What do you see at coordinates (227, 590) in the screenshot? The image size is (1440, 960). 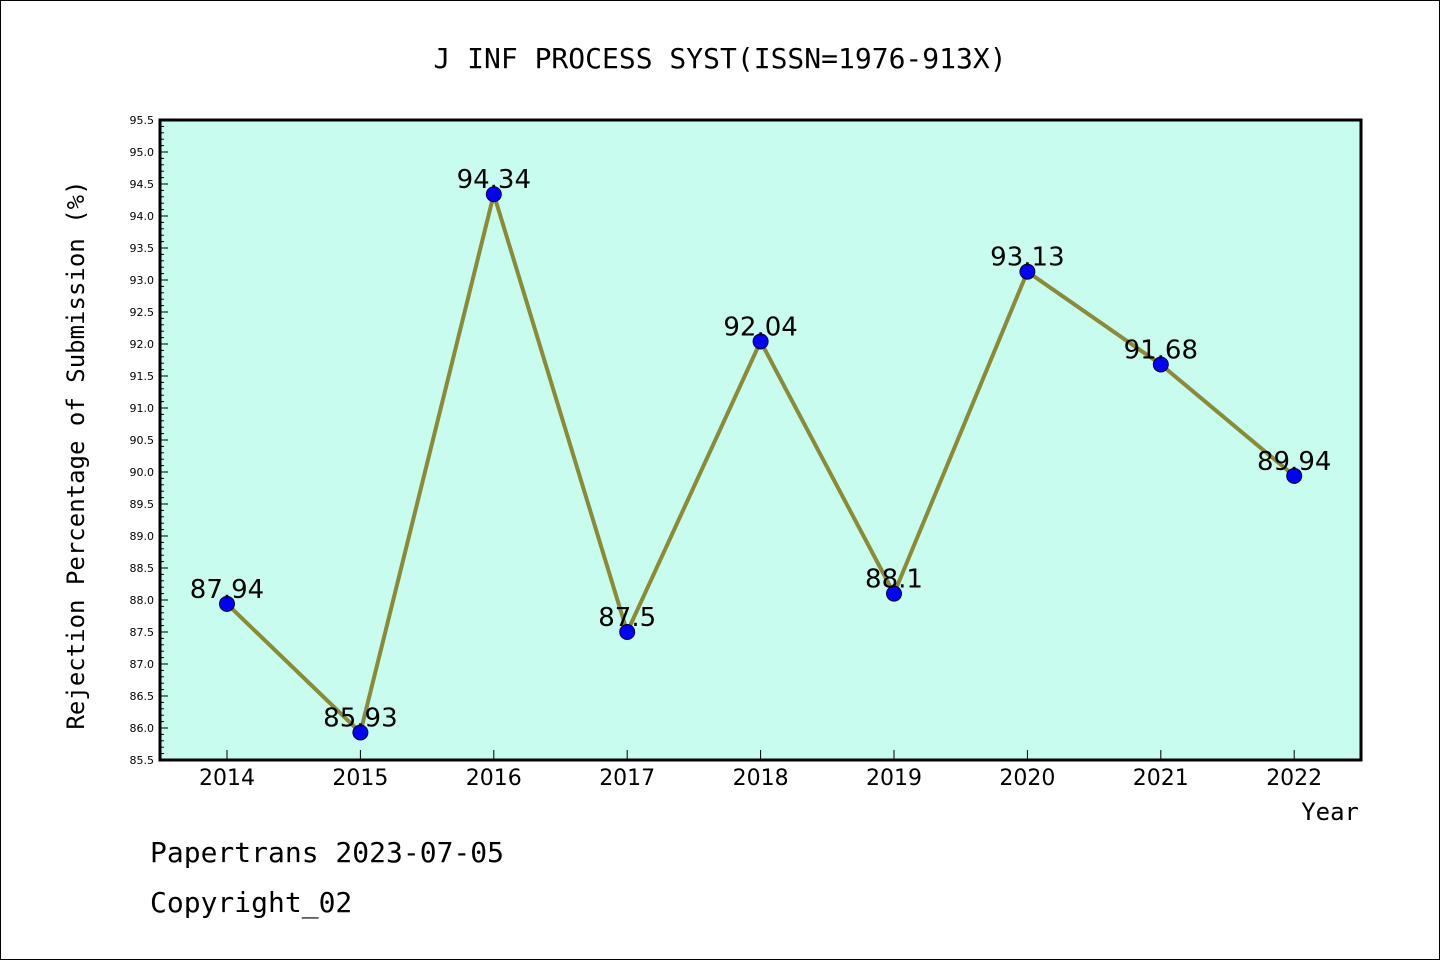 I see `data-label: 87.94` at bounding box center [227, 590].